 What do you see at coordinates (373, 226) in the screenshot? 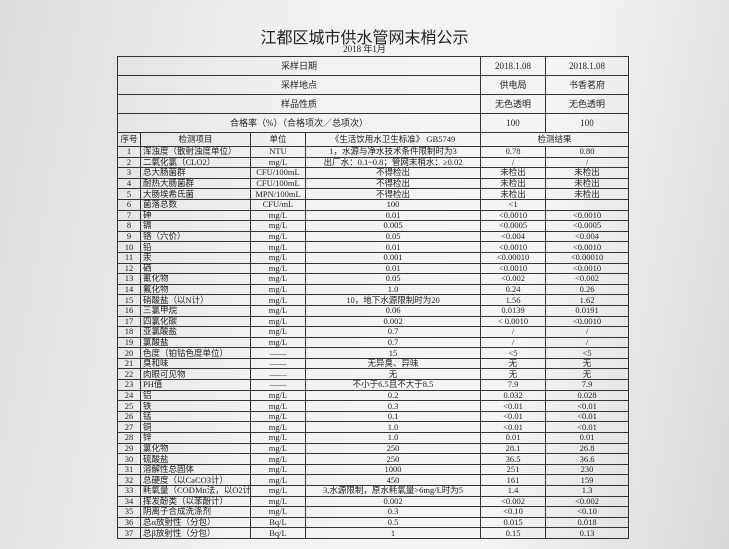
I see `data-row: 8 镉 mg/L 0.005 <0.0005 <0.0005` at bounding box center [373, 226].